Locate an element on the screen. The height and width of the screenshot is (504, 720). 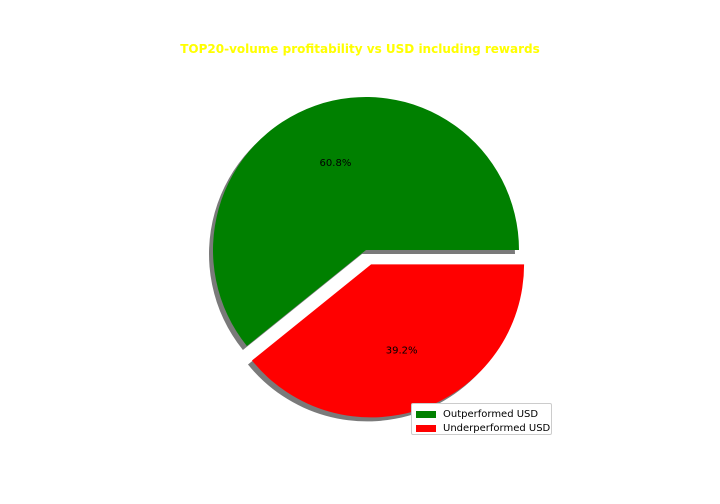
legend-item-outperformed: Outperformed USD is located at coordinates (483, 414).